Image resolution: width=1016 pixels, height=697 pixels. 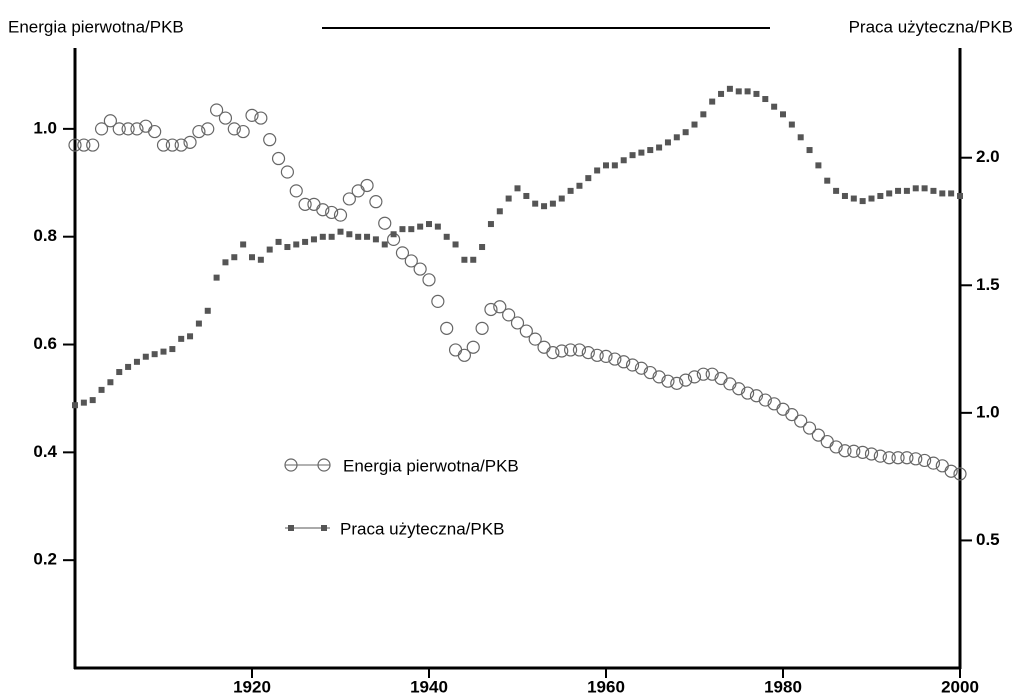 What do you see at coordinates (931, 26) in the screenshot?
I see `y2-axis-label: Praca użyteczna/PKB` at bounding box center [931, 26].